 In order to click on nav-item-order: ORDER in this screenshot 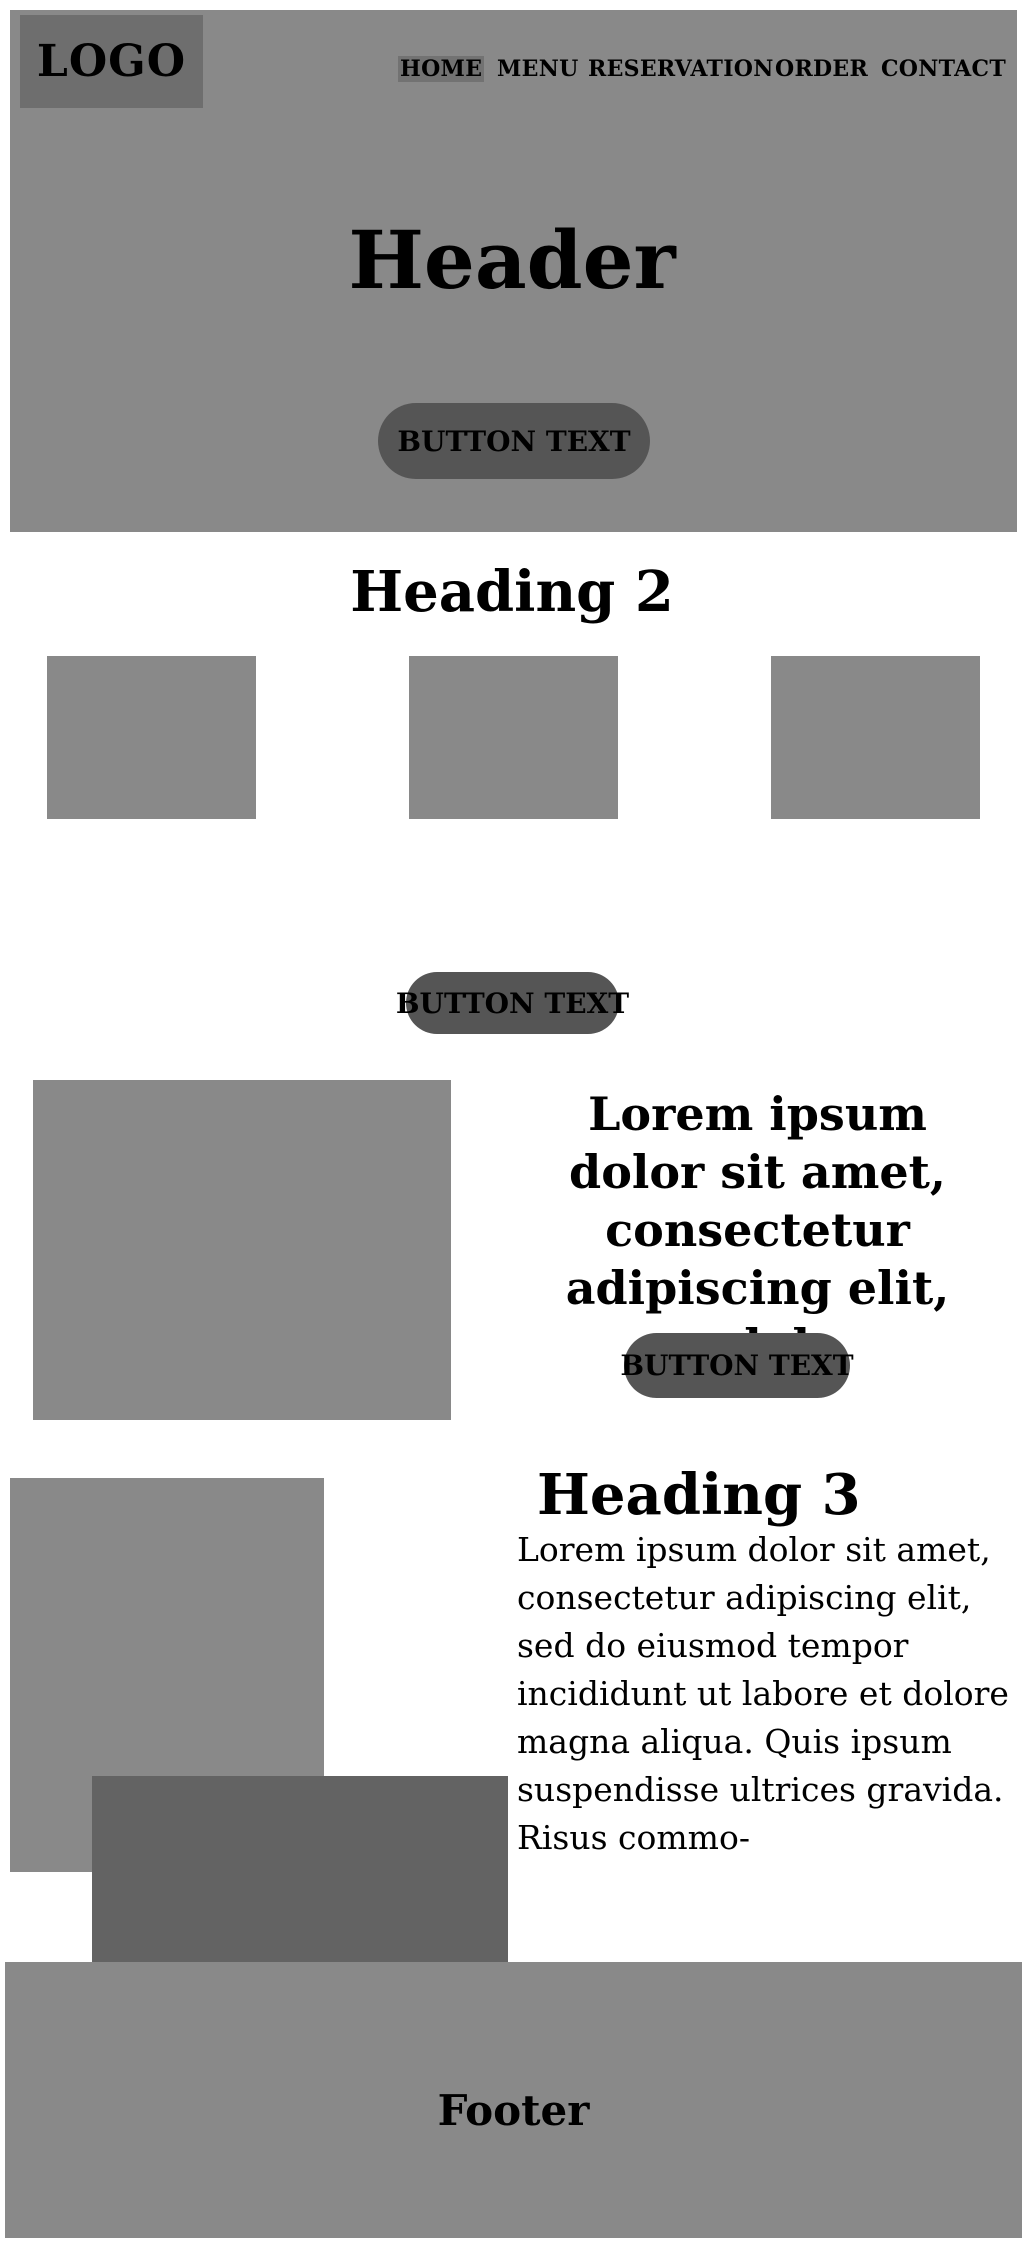, I will do `click(822, 69)`.